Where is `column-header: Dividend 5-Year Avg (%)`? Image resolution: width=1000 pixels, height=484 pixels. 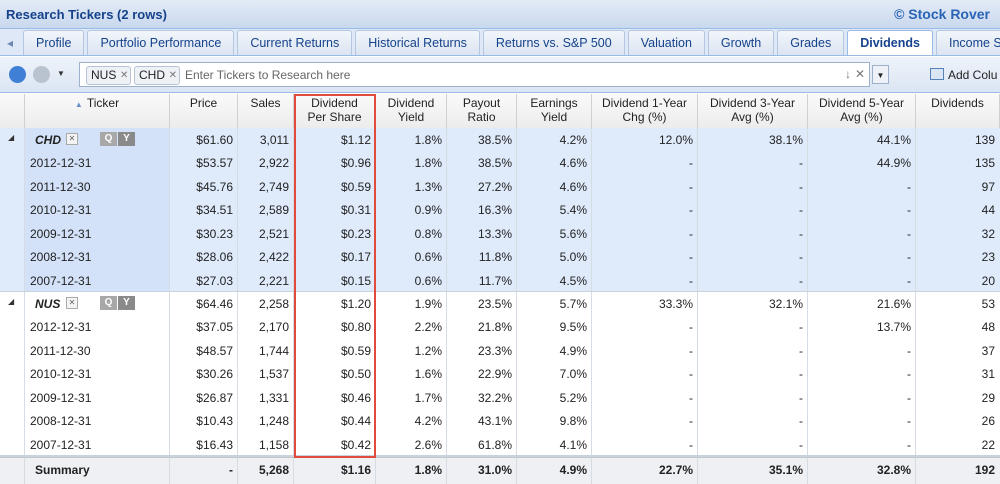
column-header: Dividend 5-Year Avg (%) is located at coordinates (862, 111).